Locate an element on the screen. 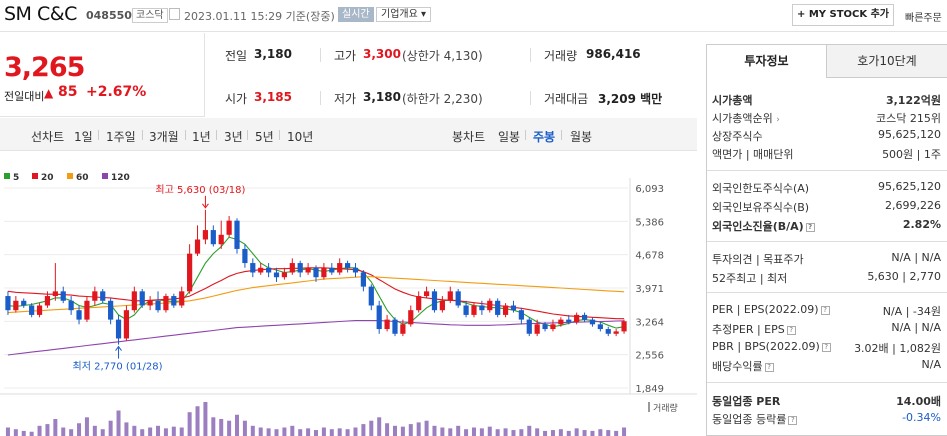 This screenshot has width=947, height=436. candle-weekly: 주봉 is located at coordinates (544, 137).